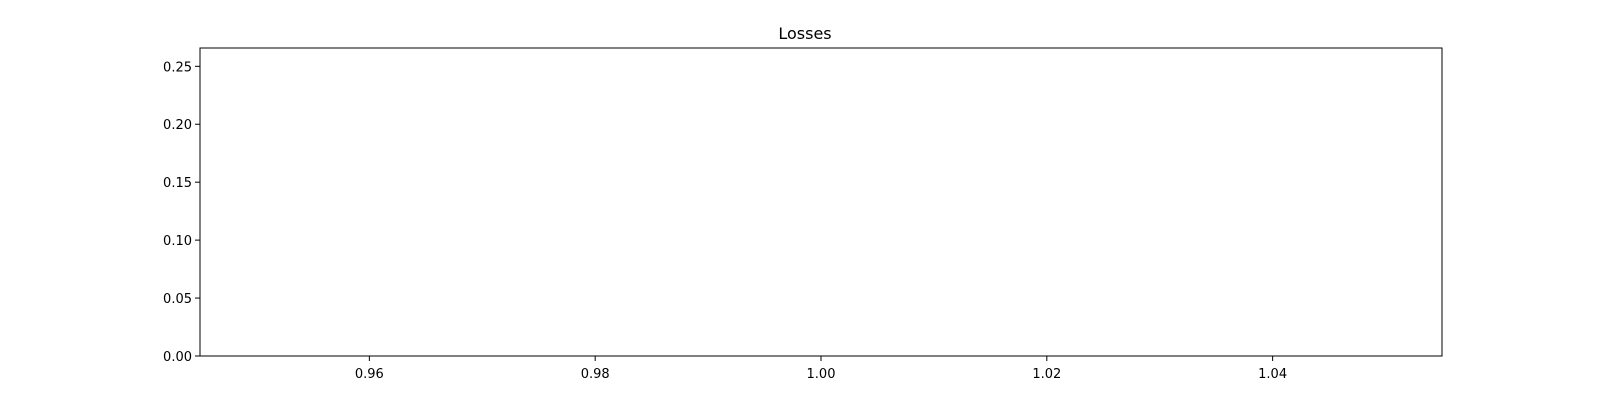 The height and width of the screenshot is (400, 1600). Describe the element at coordinates (177, 299) in the screenshot. I see `y-tick-label: 0.05` at that location.